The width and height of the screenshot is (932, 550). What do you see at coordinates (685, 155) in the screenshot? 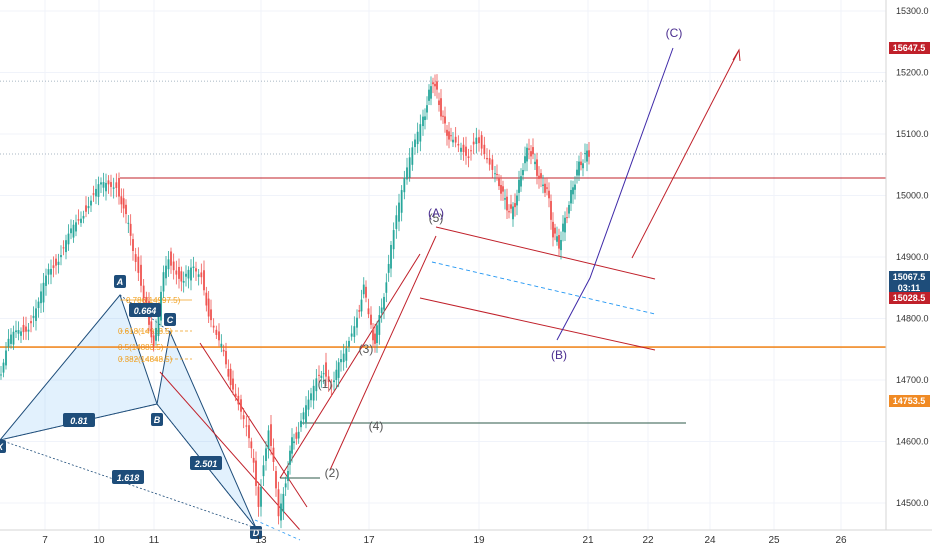
I see `projection-arrow-line` at bounding box center [685, 155].